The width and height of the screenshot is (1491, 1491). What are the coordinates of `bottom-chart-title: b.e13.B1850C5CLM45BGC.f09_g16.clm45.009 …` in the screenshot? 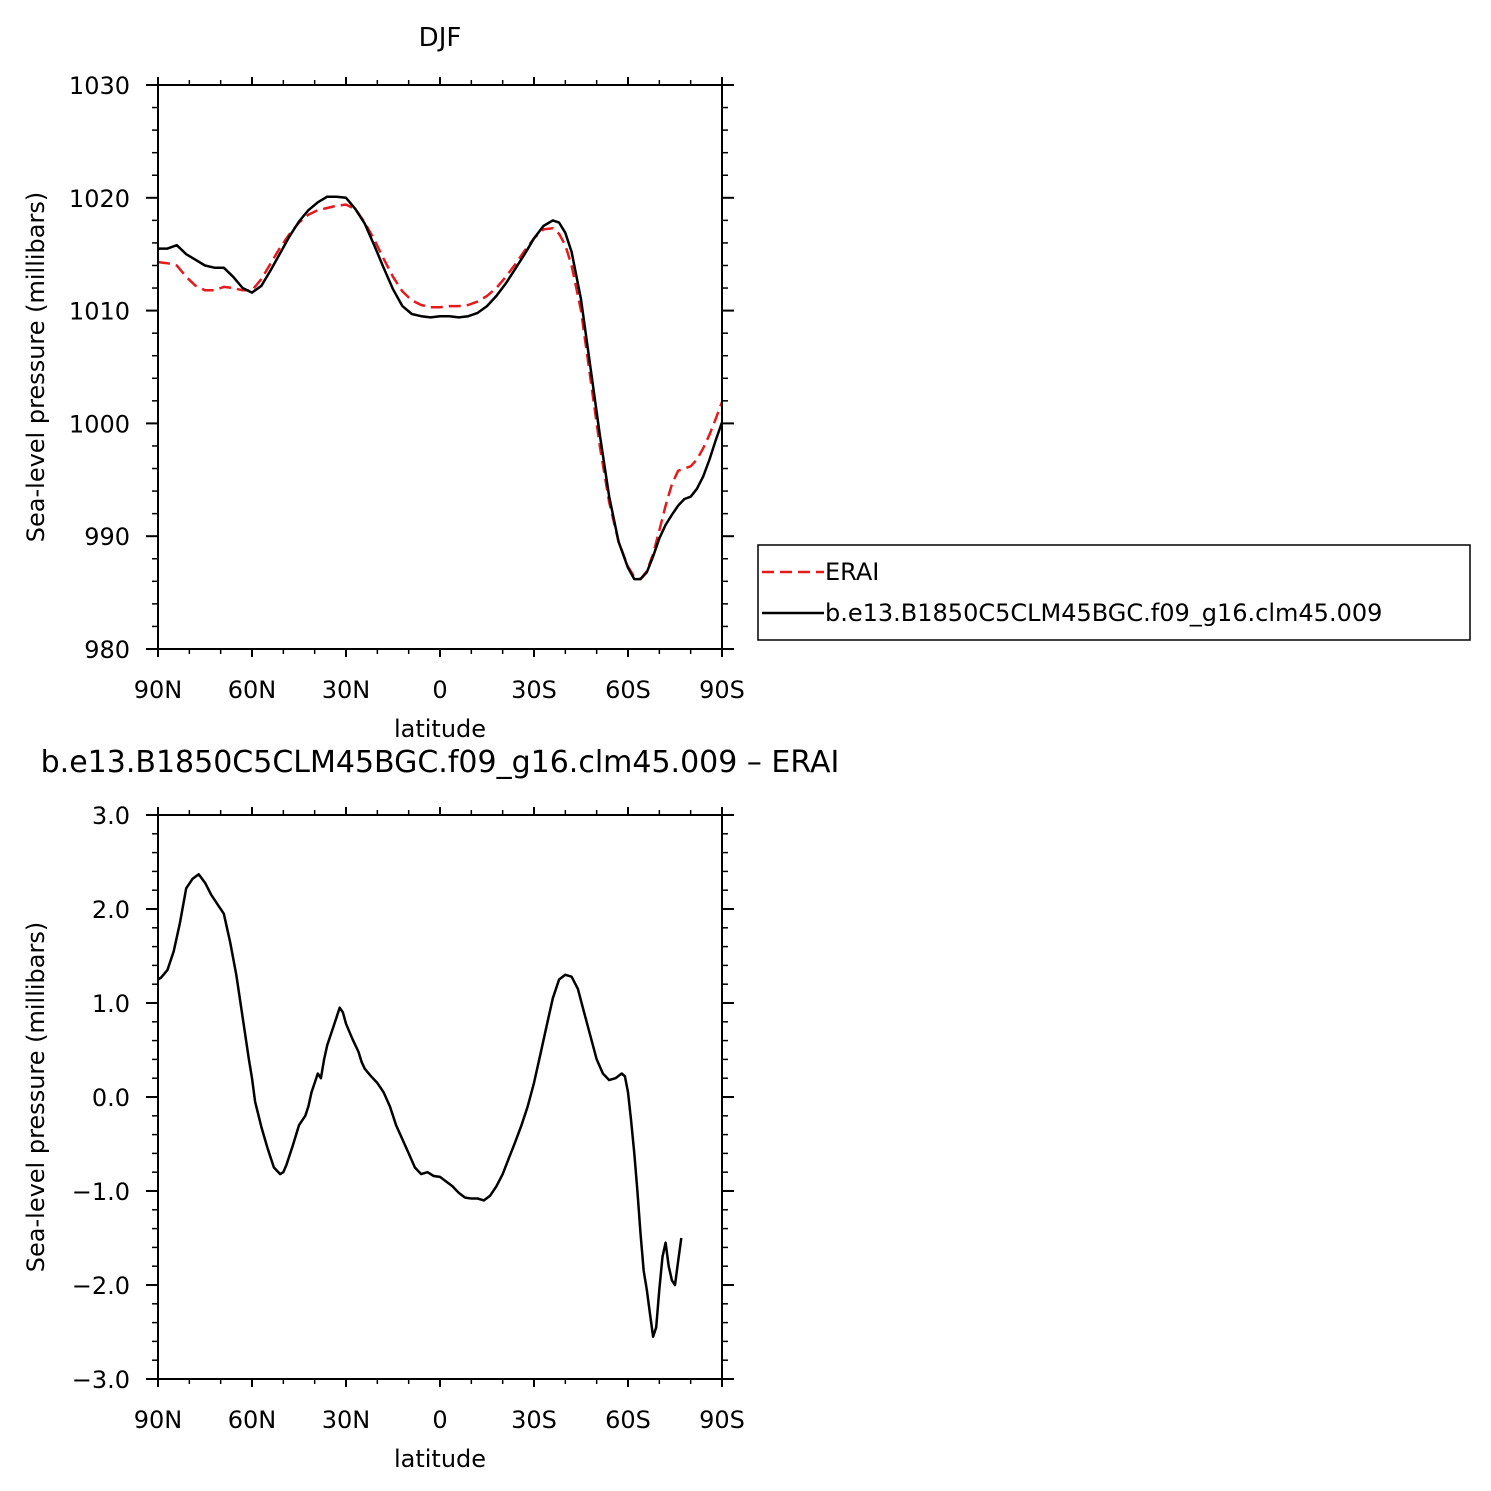 It's located at (440, 762).